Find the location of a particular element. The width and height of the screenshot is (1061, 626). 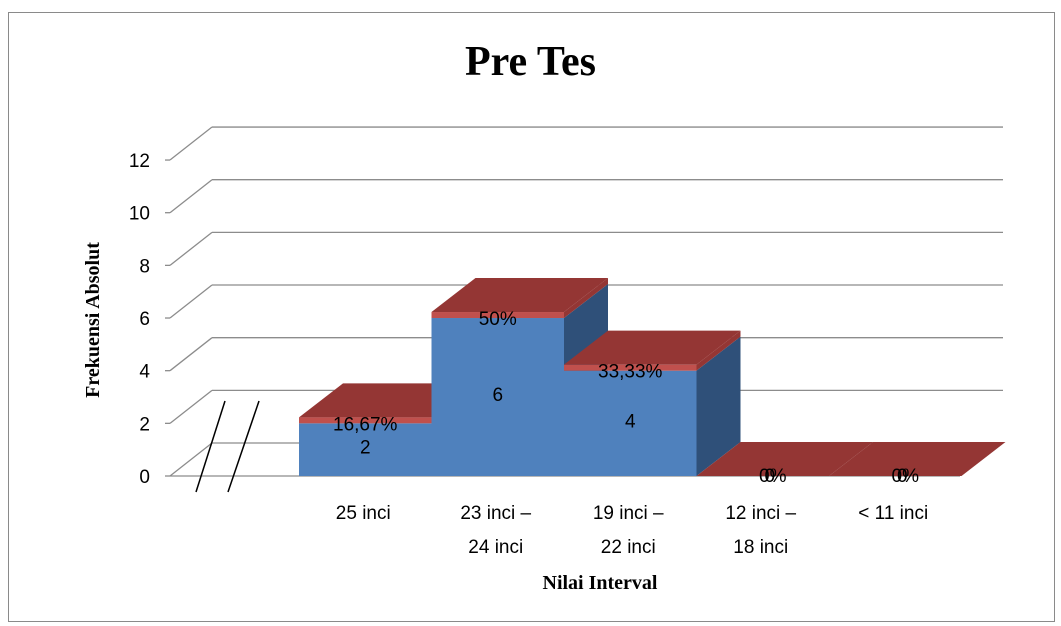

x-tick-label: < 11 inci is located at coordinates (893, 513).